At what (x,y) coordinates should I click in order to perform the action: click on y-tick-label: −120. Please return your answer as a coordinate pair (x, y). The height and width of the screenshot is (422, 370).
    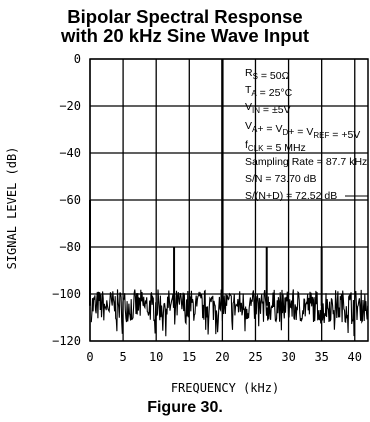
    Looking at the image, I should click on (66, 341).